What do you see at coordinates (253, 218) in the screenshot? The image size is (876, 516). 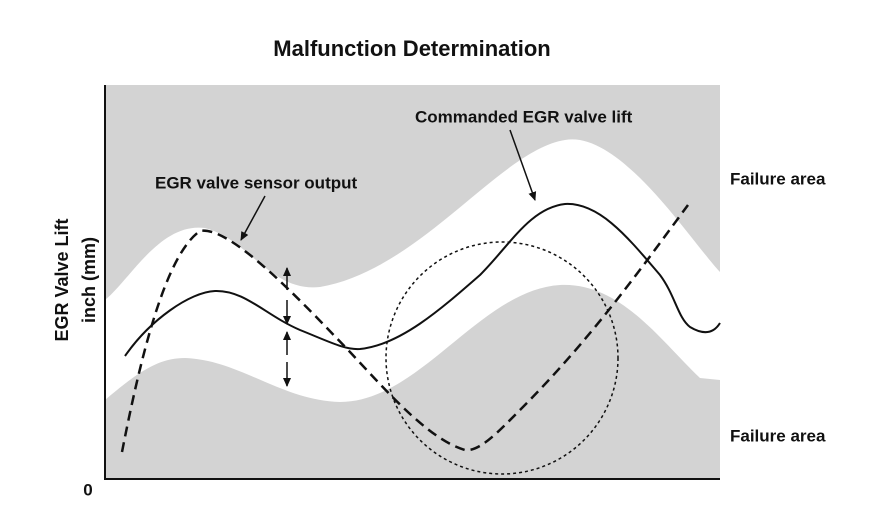 I see `sensor-pointer` at bounding box center [253, 218].